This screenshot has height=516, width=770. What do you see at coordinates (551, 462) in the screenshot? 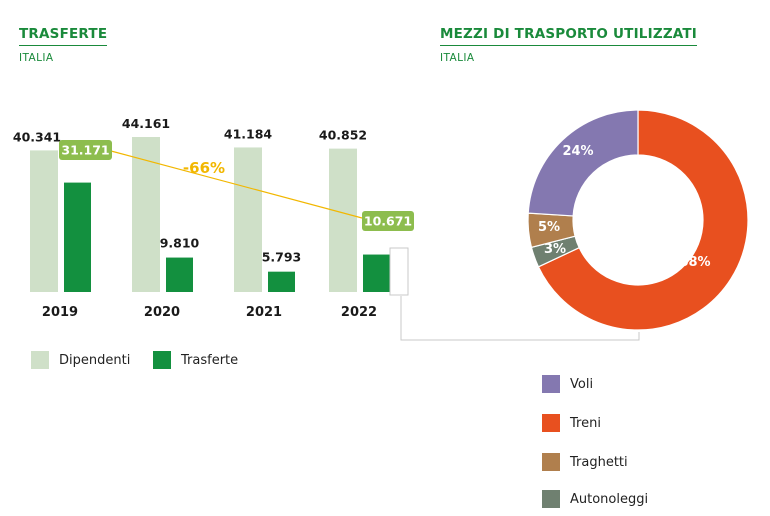
I see `legend-swatch-traghetti` at bounding box center [551, 462].